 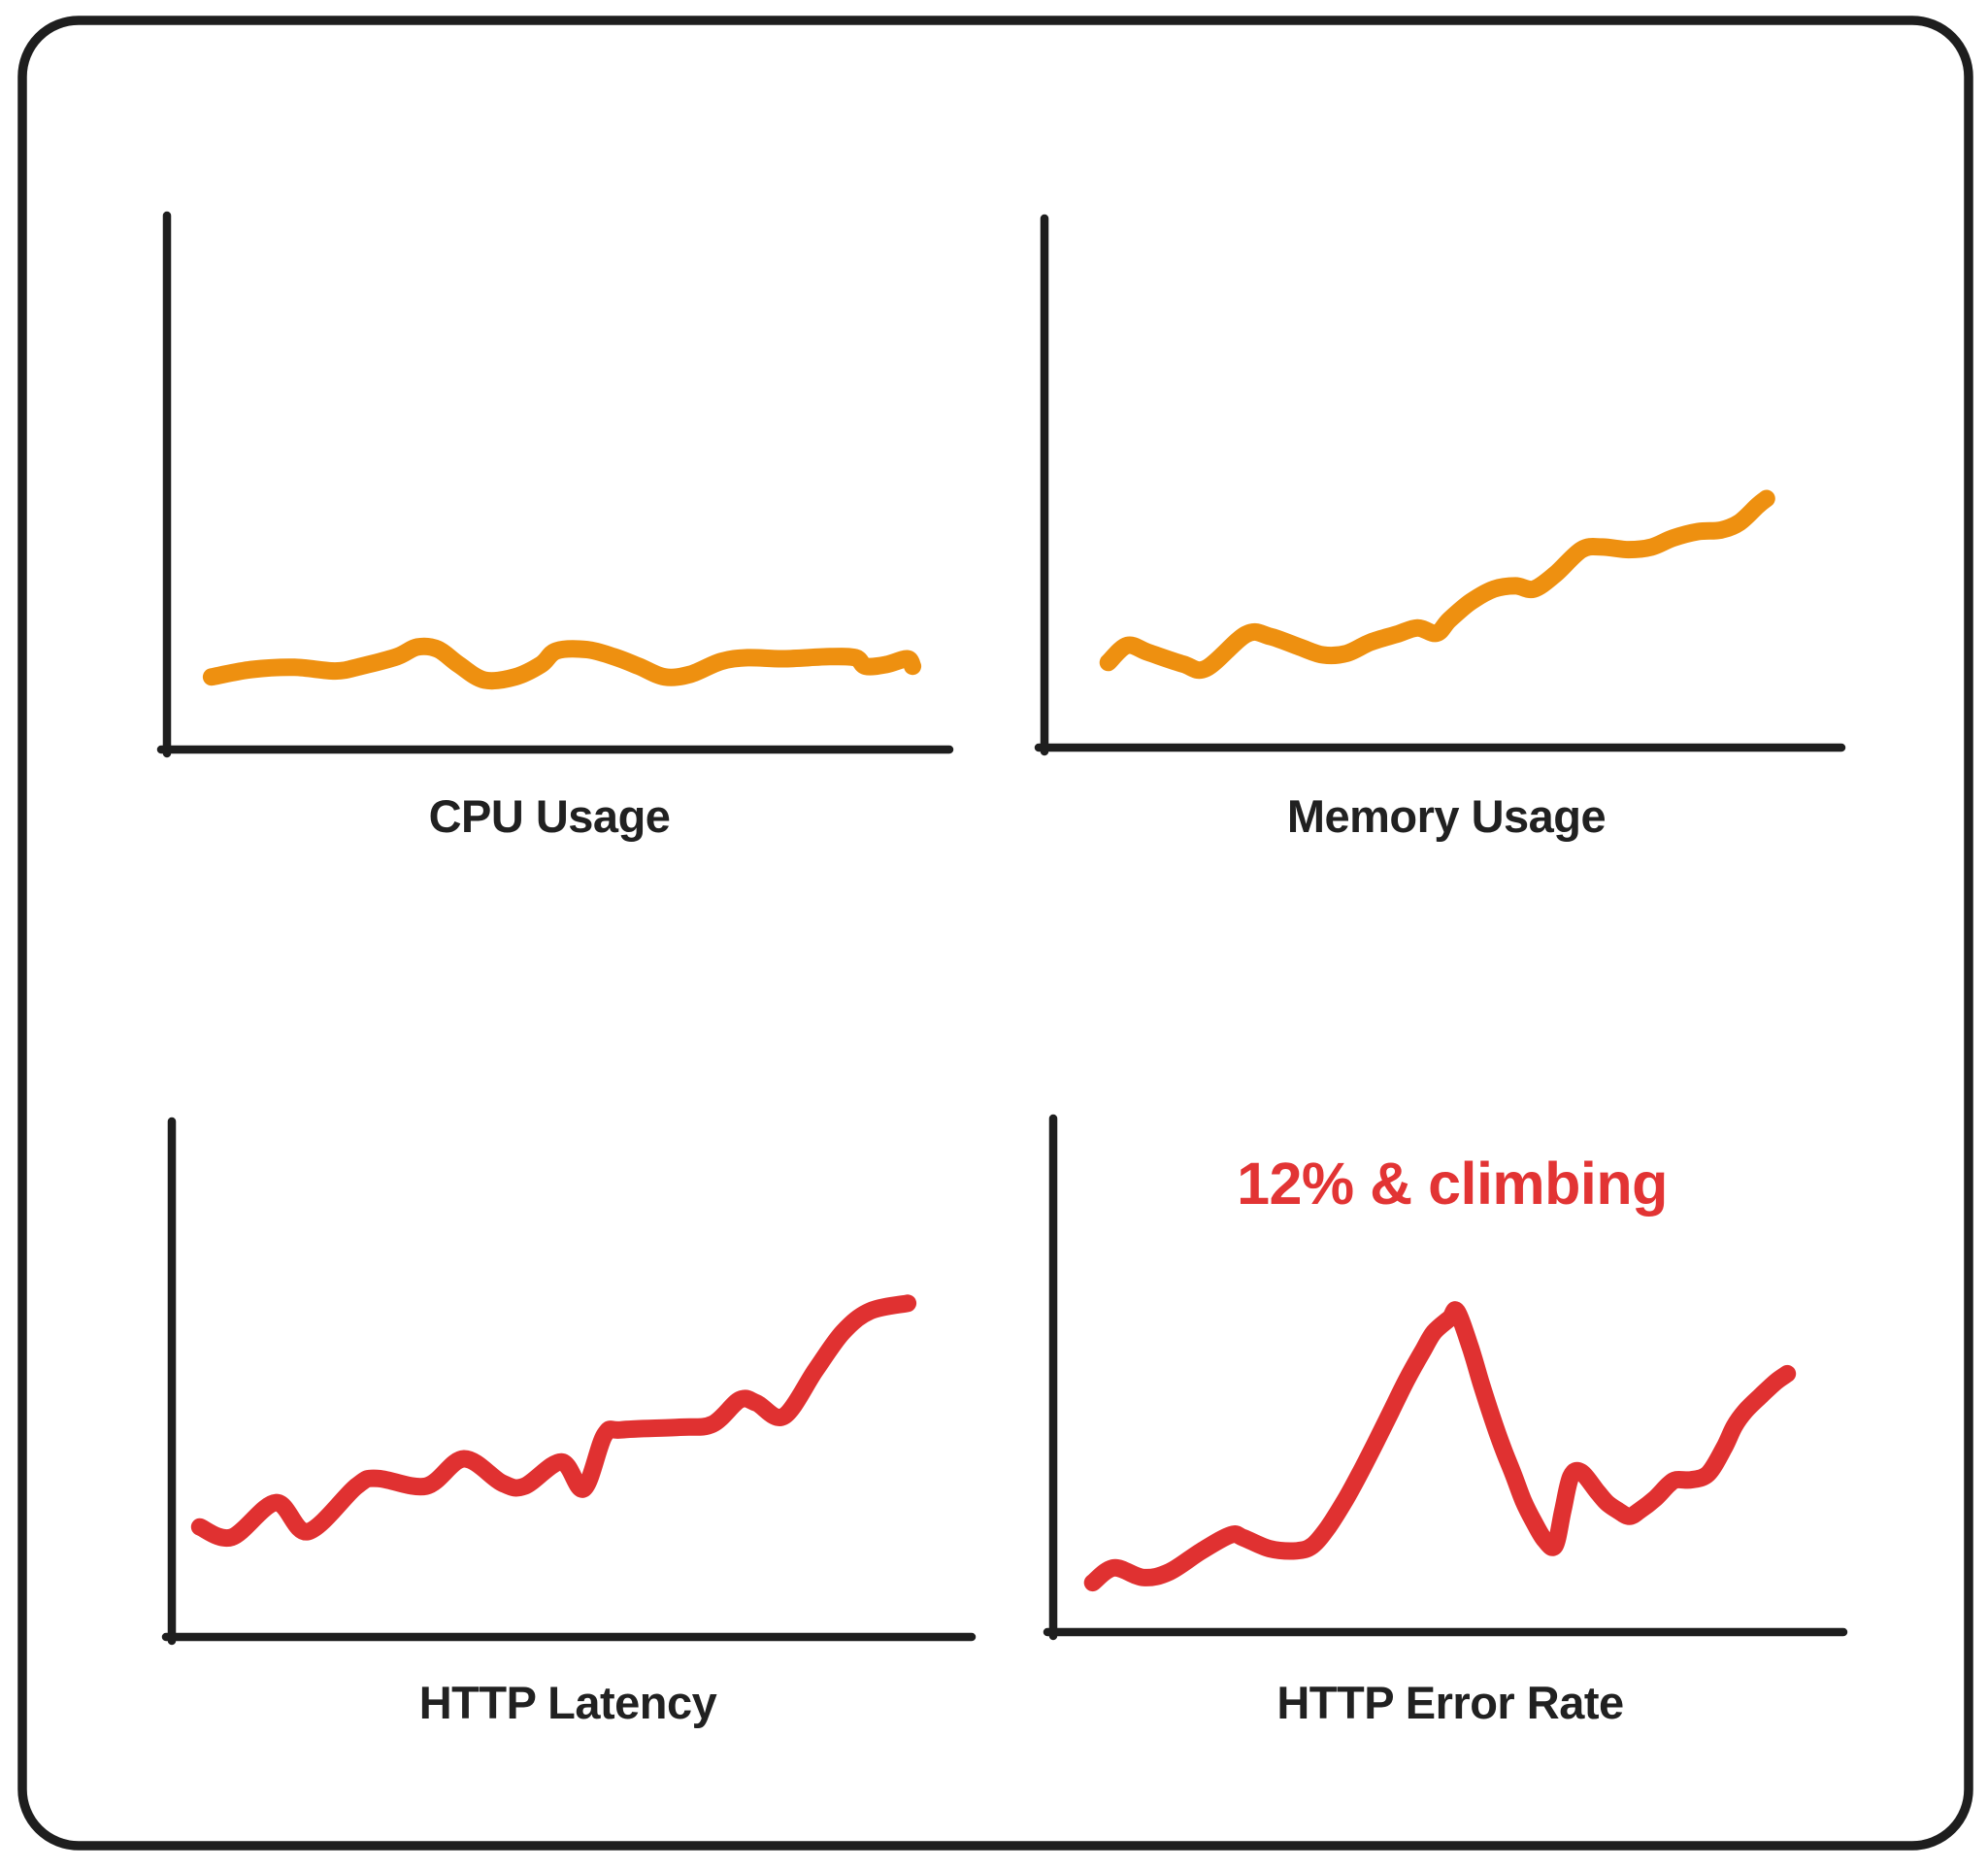 I want to click on memory-chart-title: Memory Usage, so click(x=1446, y=816).